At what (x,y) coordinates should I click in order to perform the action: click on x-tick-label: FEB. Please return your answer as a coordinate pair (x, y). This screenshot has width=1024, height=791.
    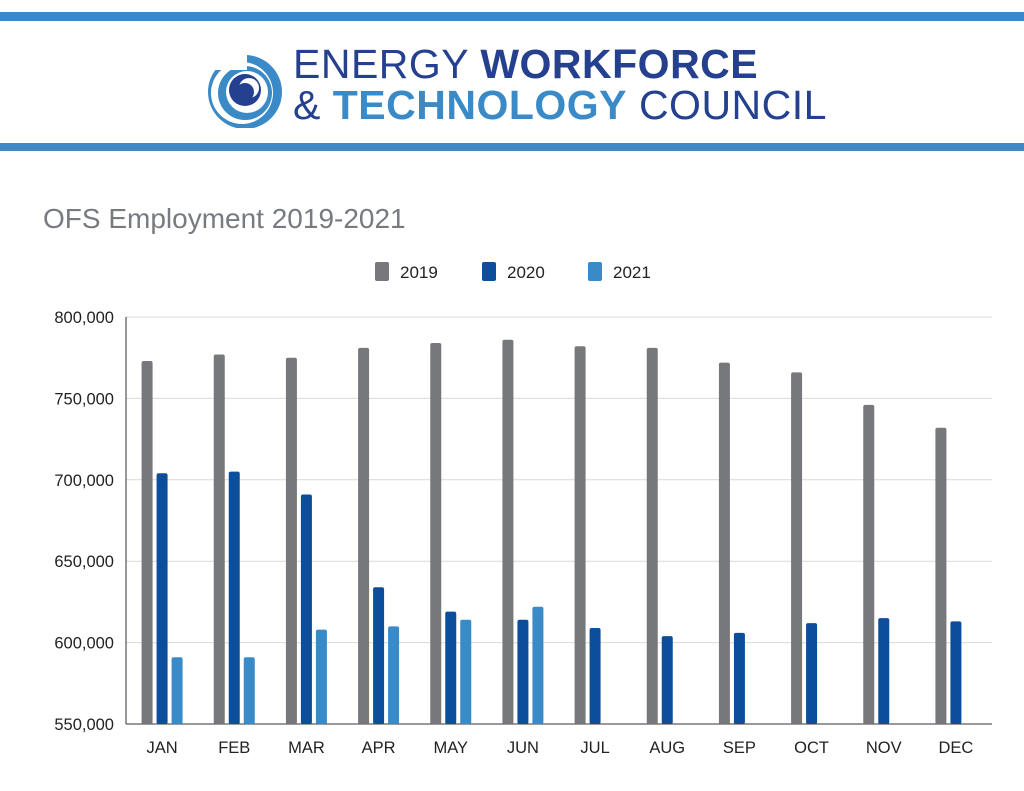
    Looking at the image, I should click on (234, 748).